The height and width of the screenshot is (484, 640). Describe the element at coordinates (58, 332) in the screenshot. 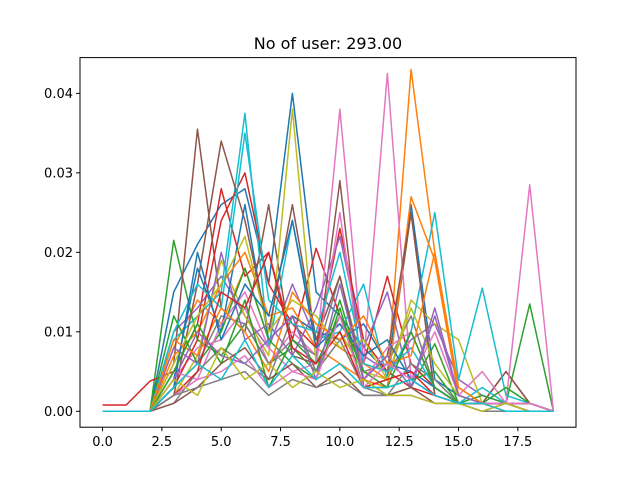

I see `y-tick-label: 0.01` at that location.